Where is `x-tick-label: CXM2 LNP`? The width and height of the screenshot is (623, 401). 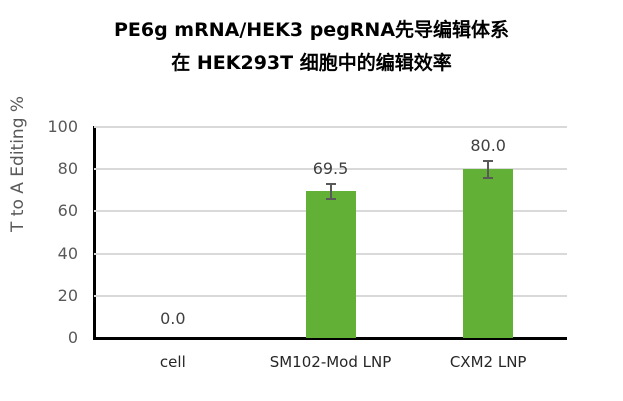
x-tick-label: CXM2 LNP is located at coordinates (488, 362).